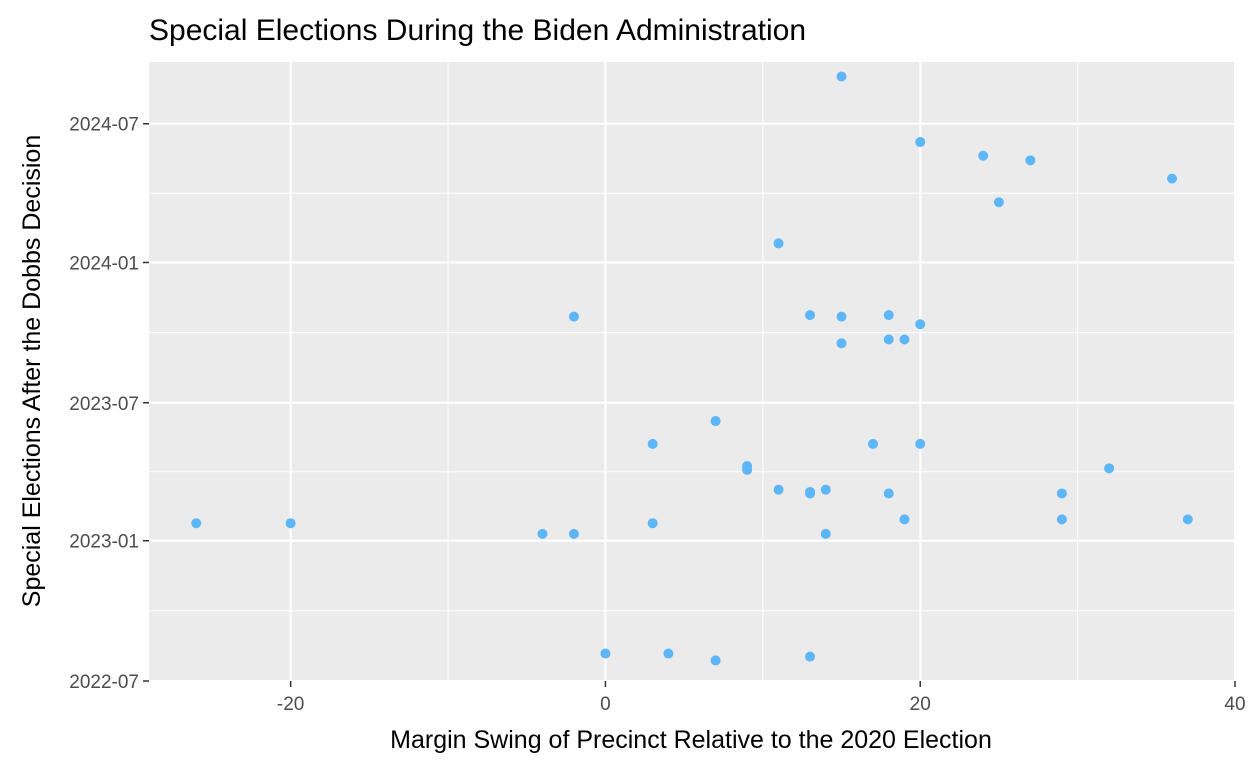  What do you see at coordinates (104, 404) in the screenshot?
I see `y-tick-label: 2023-07` at bounding box center [104, 404].